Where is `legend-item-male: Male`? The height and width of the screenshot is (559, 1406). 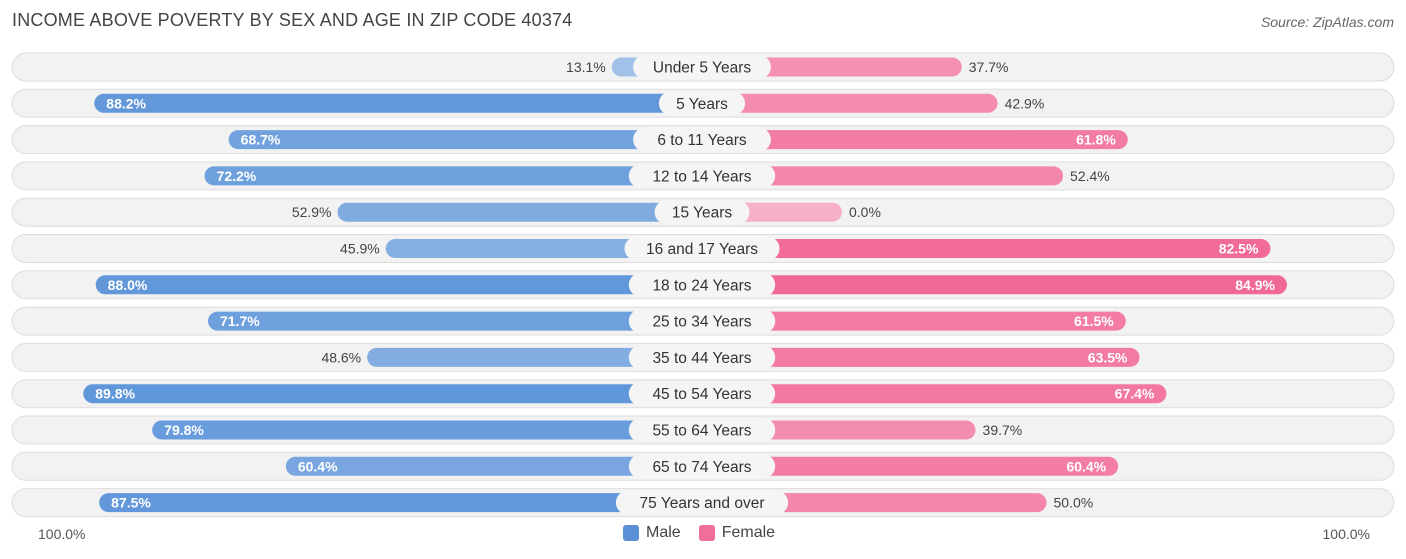
legend-item-male: Male is located at coordinates (652, 533).